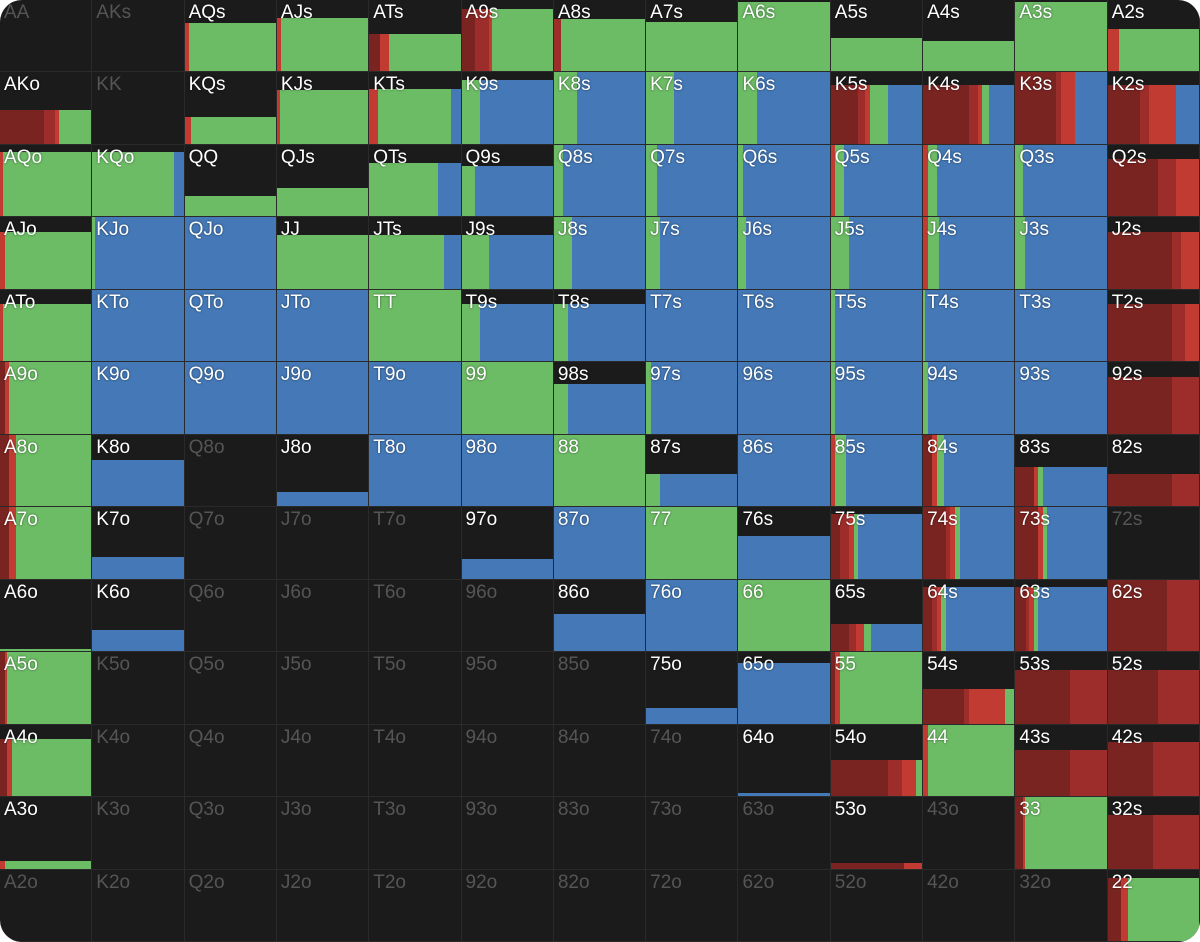 The image size is (1200, 942). What do you see at coordinates (600, 108) in the screenshot?
I see `hand-cell-k8s: K8s` at bounding box center [600, 108].